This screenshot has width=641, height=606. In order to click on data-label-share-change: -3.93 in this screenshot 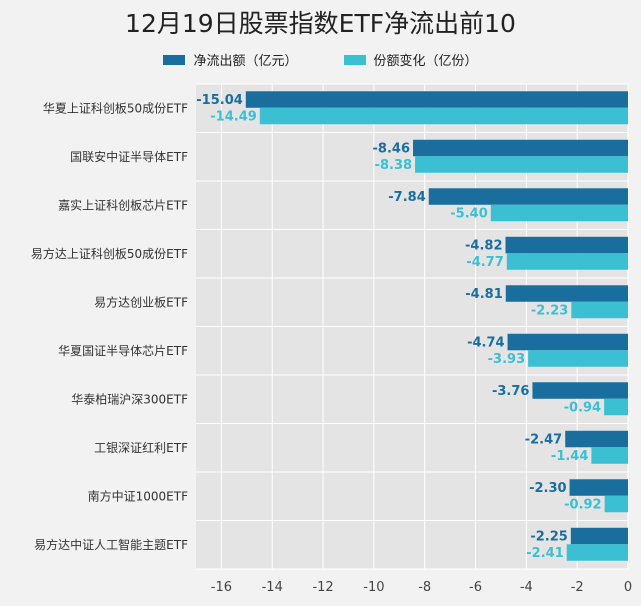, I will do `click(506, 359)`.